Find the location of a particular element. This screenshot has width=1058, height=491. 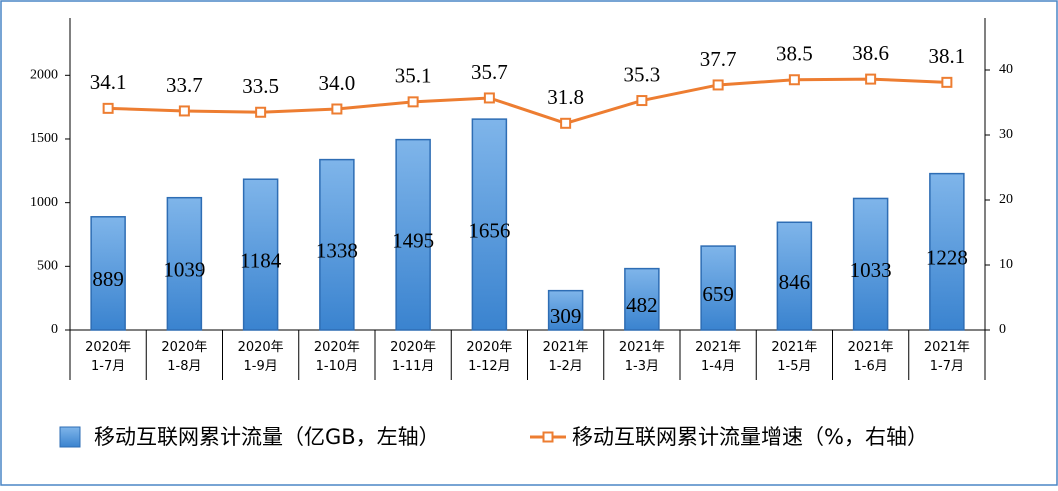

line-value-label: 33.7 is located at coordinates (184, 85).